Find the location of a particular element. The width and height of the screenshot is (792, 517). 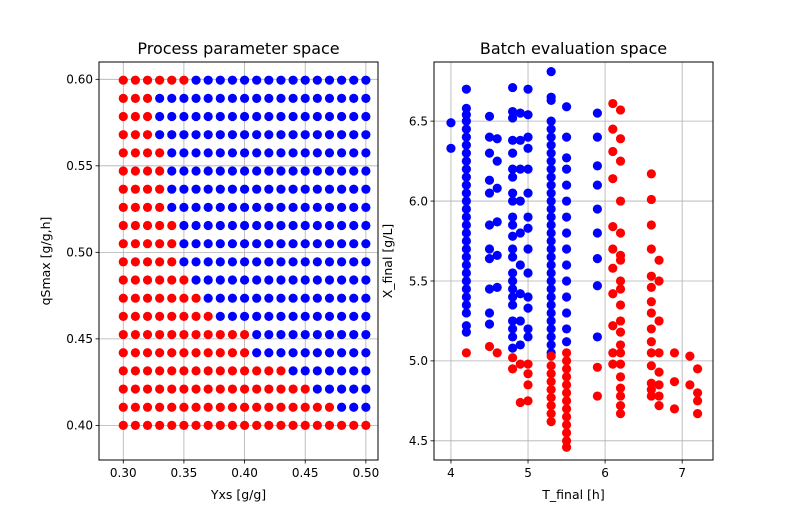

y-tick-label: 0.60 is located at coordinates (79, 80).